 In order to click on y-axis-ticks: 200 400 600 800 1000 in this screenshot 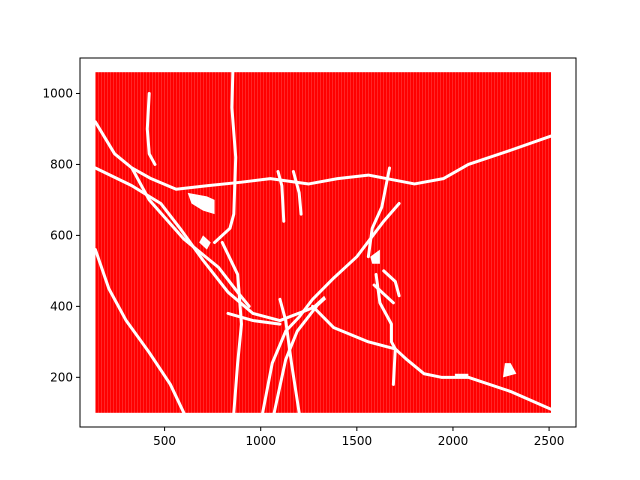, I will do `click(61, 235)`.